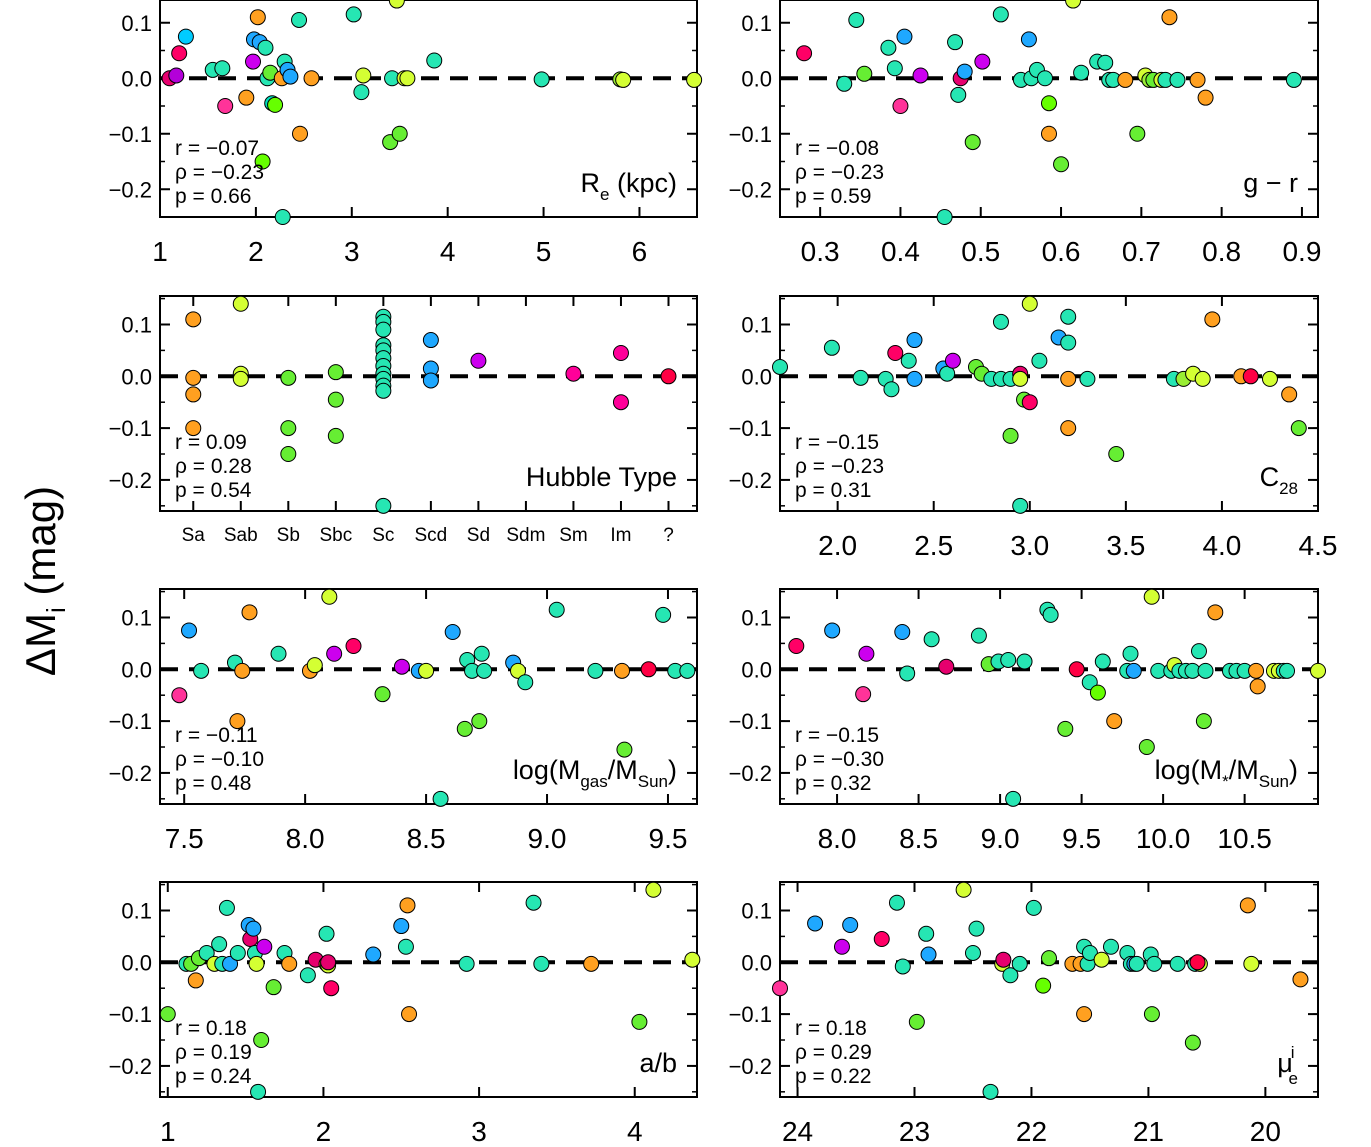 This screenshot has width=1371, height=1147. Describe the element at coordinates (833, 1052) in the screenshot. I see `stat-rho: ρ = 0.29` at that location.